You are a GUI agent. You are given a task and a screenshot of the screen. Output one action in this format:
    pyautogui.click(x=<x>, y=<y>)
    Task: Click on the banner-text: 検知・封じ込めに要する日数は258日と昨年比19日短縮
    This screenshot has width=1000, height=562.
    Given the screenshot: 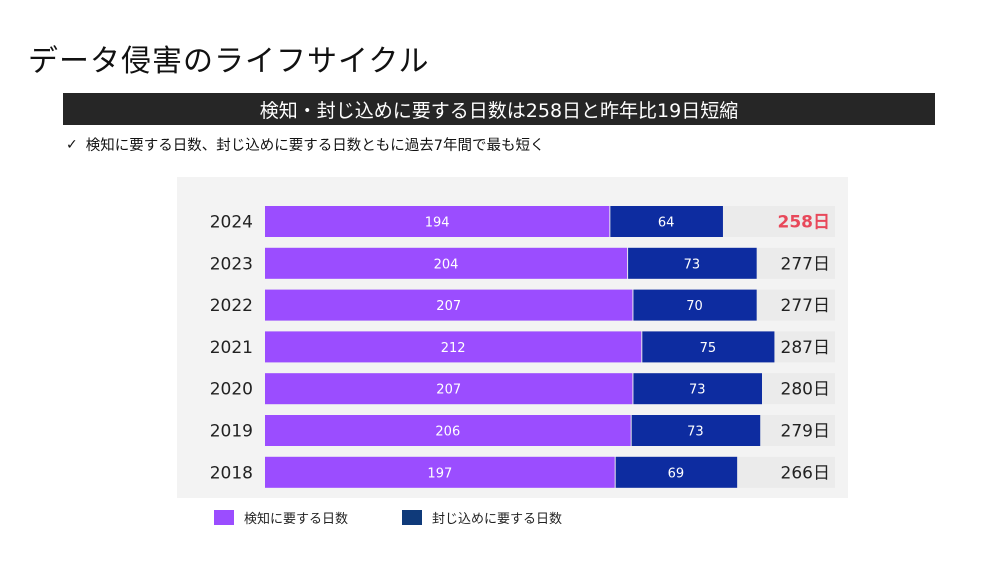 What is the action you would take?
    pyautogui.click(x=499, y=110)
    